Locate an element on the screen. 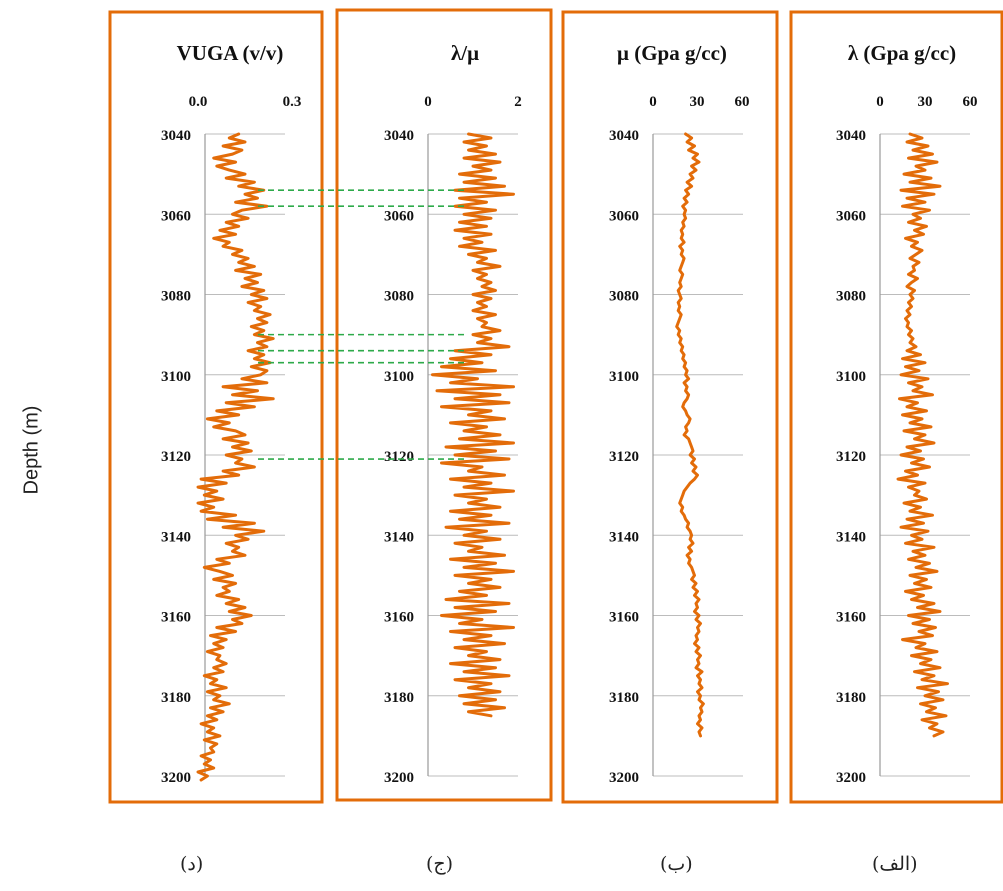 This screenshot has width=1003, height=891. panel-caption-alef: (الف) is located at coordinates (895, 864).